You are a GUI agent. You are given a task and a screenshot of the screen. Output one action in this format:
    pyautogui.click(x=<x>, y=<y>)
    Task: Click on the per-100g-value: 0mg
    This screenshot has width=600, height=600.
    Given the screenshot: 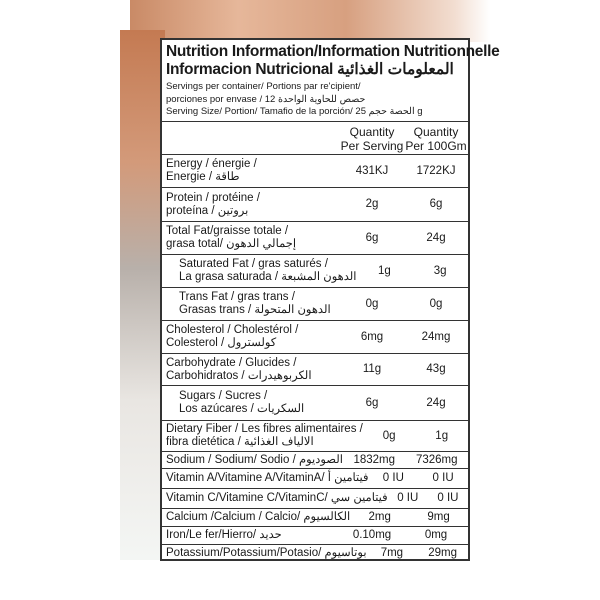 What is the action you would take?
    pyautogui.click(x=436, y=535)
    